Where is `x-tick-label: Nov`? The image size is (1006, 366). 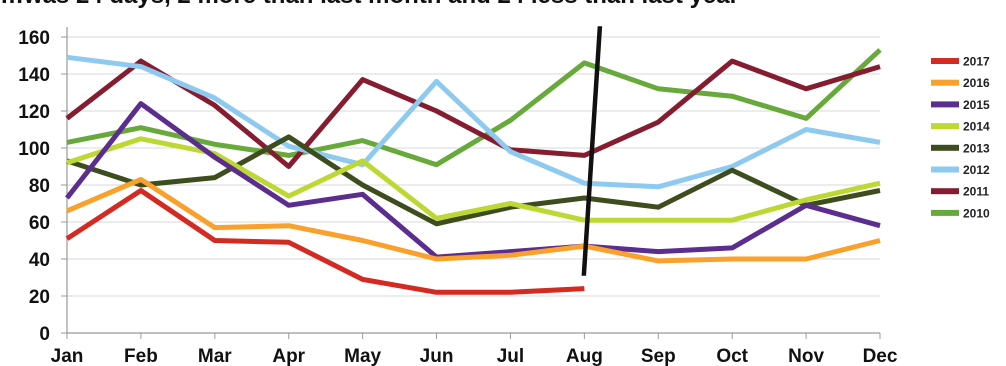 x-tick-label: Nov is located at coordinates (806, 356).